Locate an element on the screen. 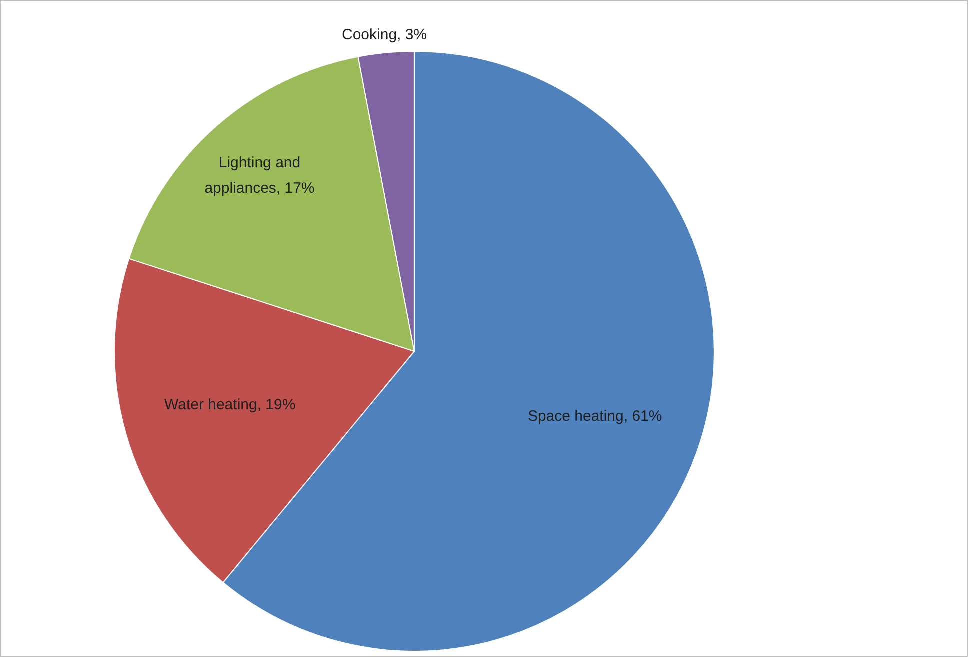 The width and height of the screenshot is (968, 657). slice-label: Lighting and appliances, 17% is located at coordinates (259, 176).